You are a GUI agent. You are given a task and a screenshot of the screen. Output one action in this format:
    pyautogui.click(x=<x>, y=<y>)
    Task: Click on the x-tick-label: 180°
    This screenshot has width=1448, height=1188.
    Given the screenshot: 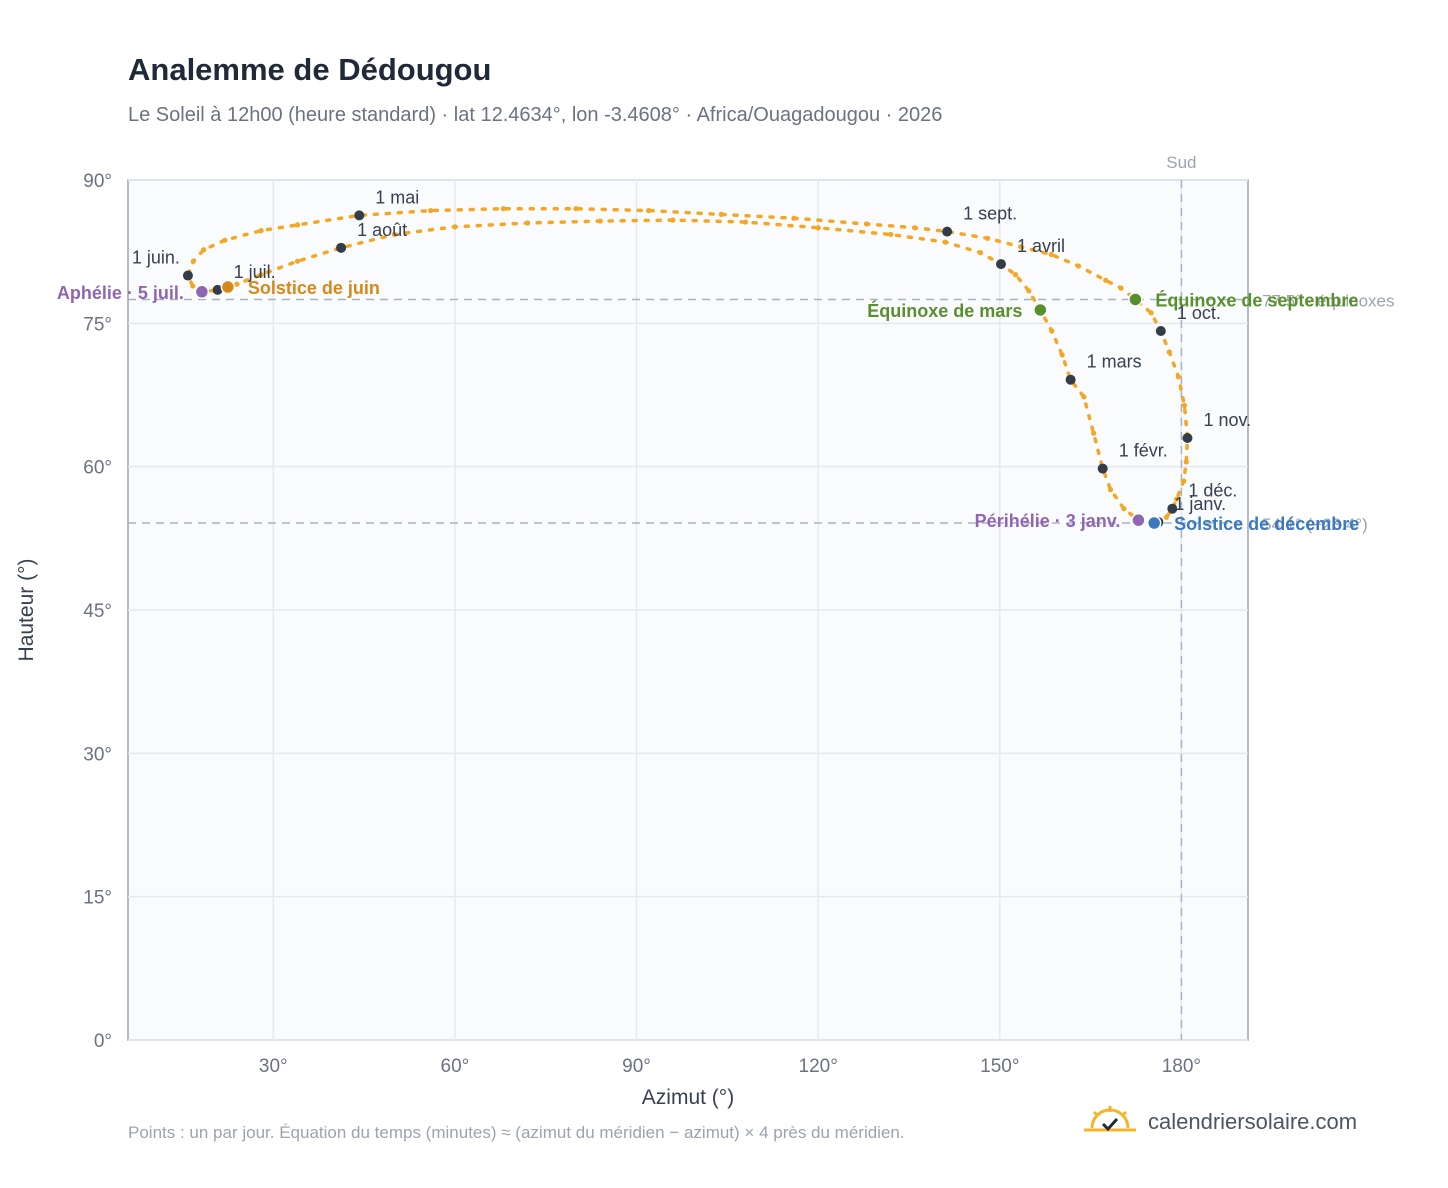 What is the action you would take?
    pyautogui.click(x=1181, y=1066)
    